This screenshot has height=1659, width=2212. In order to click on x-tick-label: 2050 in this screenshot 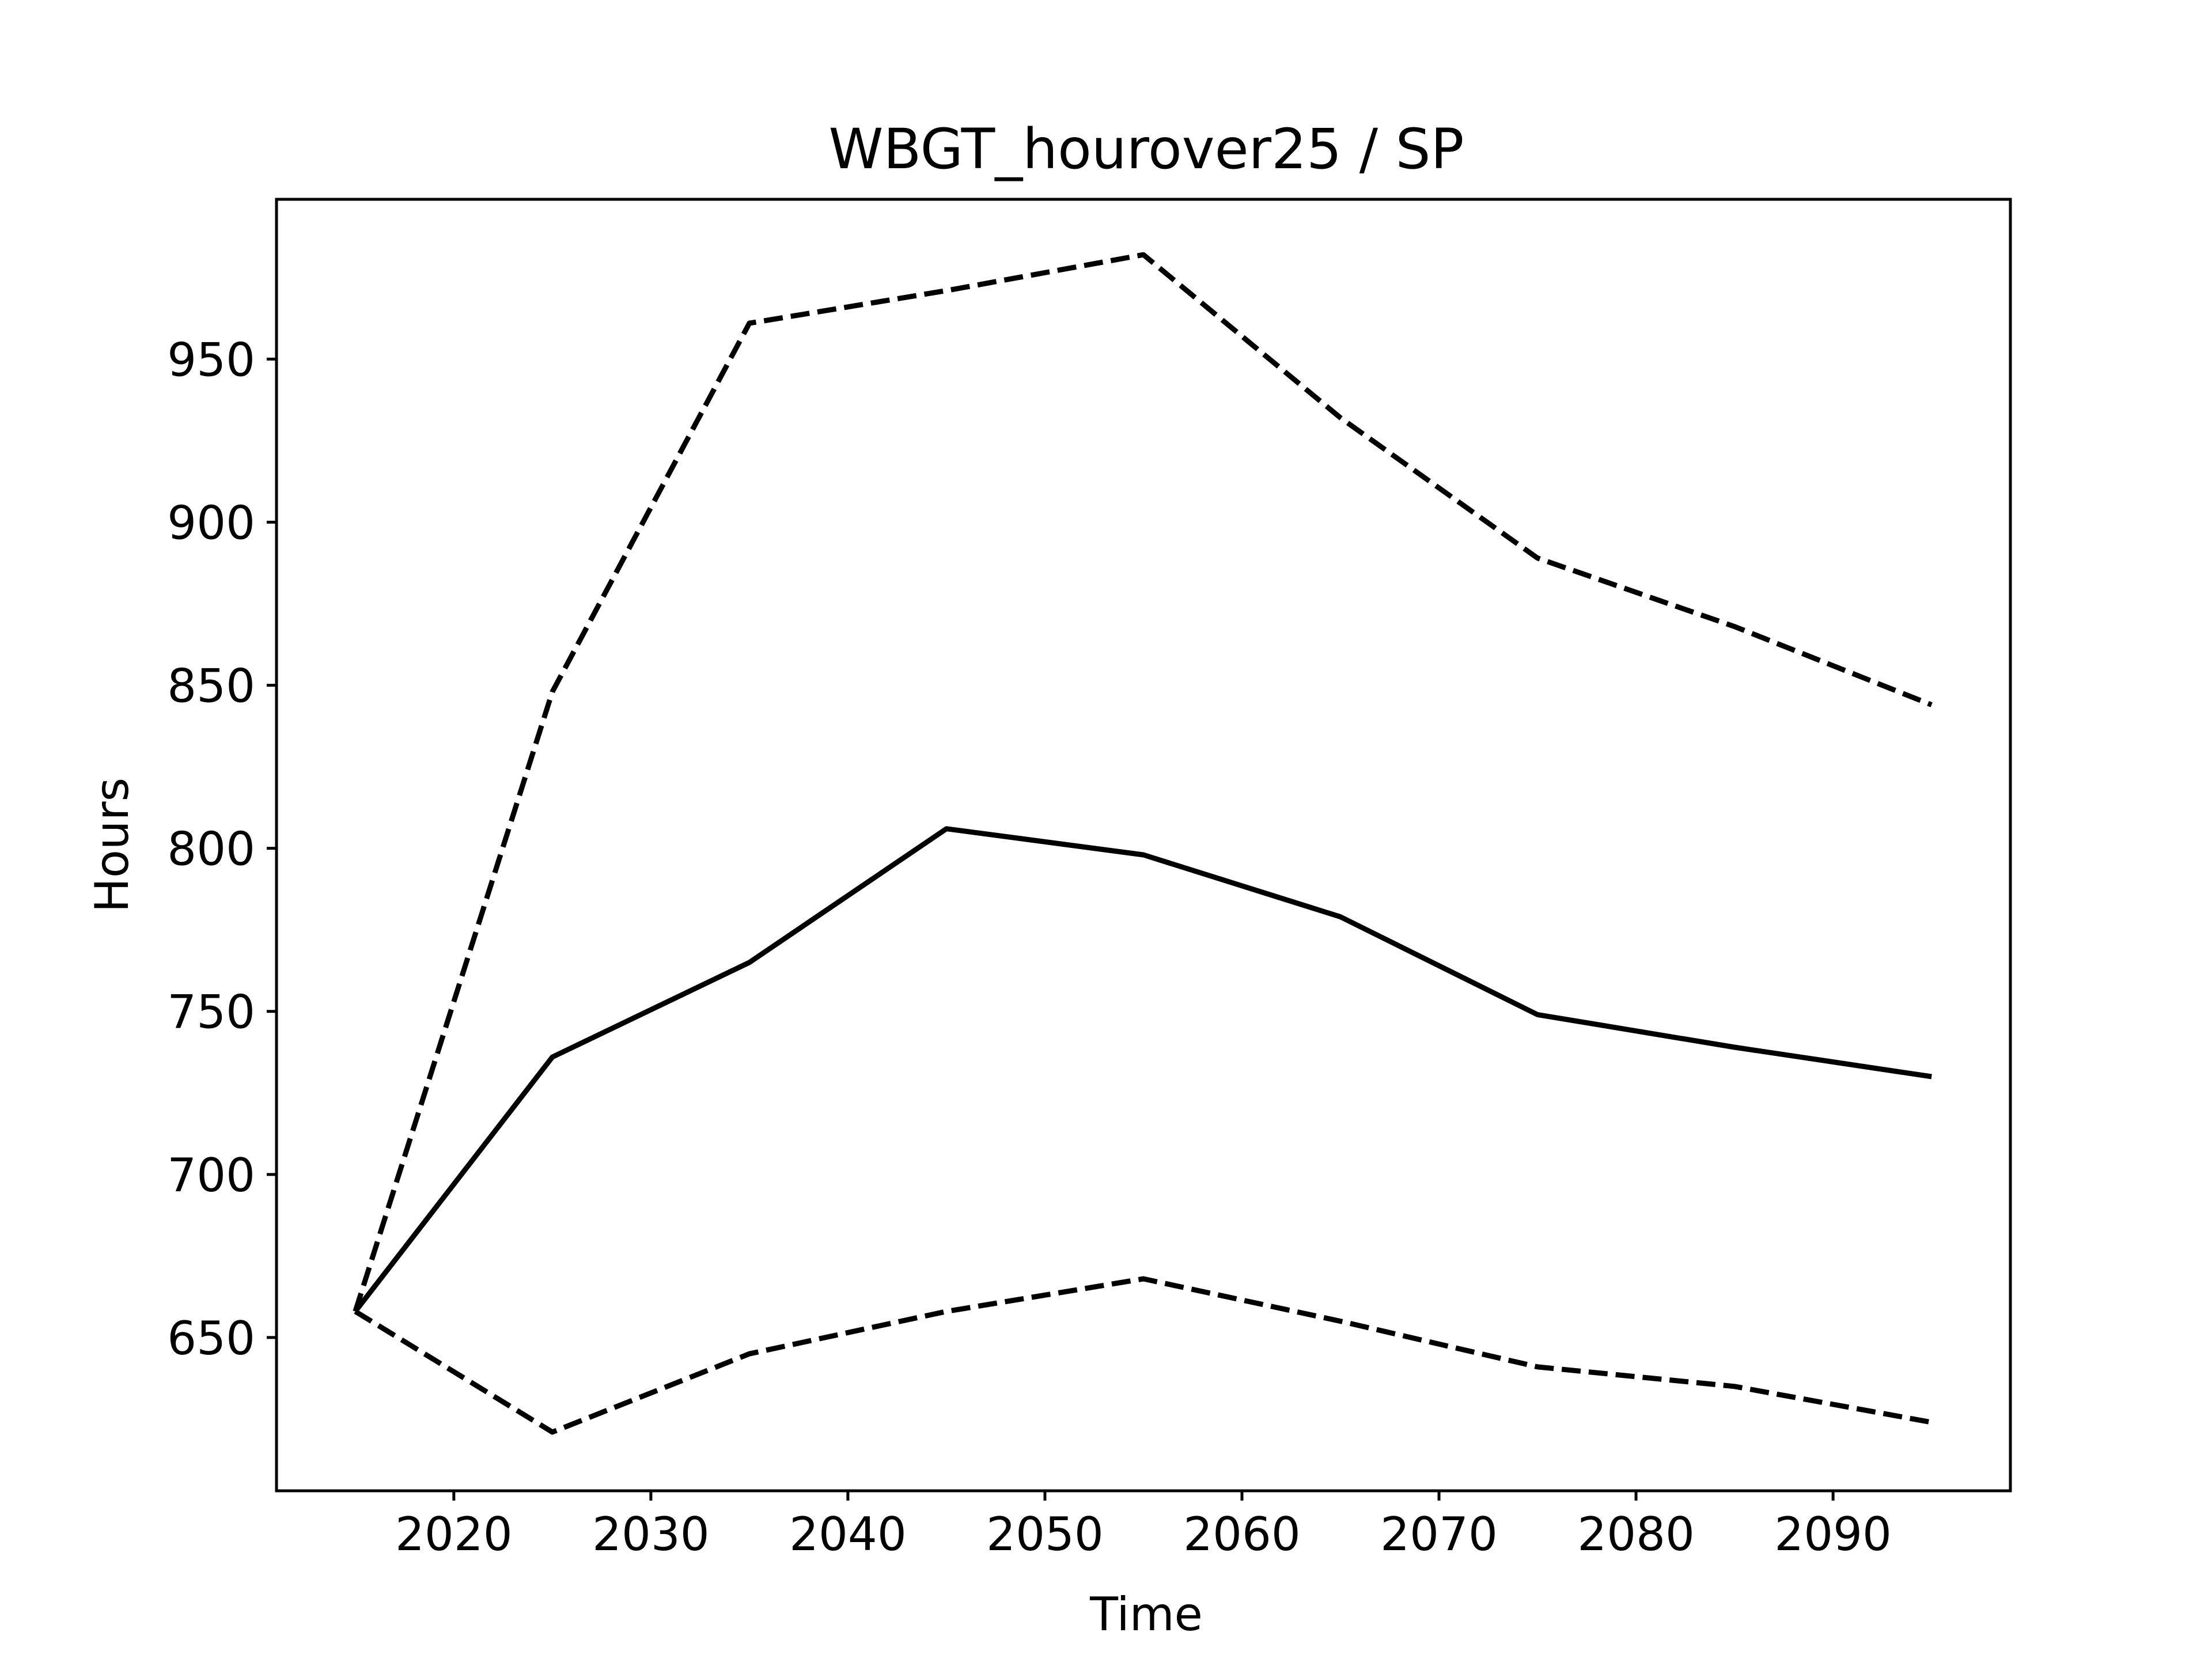, I will do `click(1045, 1534)`.